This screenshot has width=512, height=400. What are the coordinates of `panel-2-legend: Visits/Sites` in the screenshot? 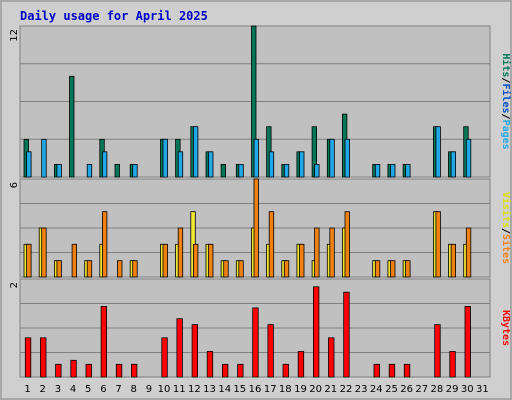 It's located at (506, 228).